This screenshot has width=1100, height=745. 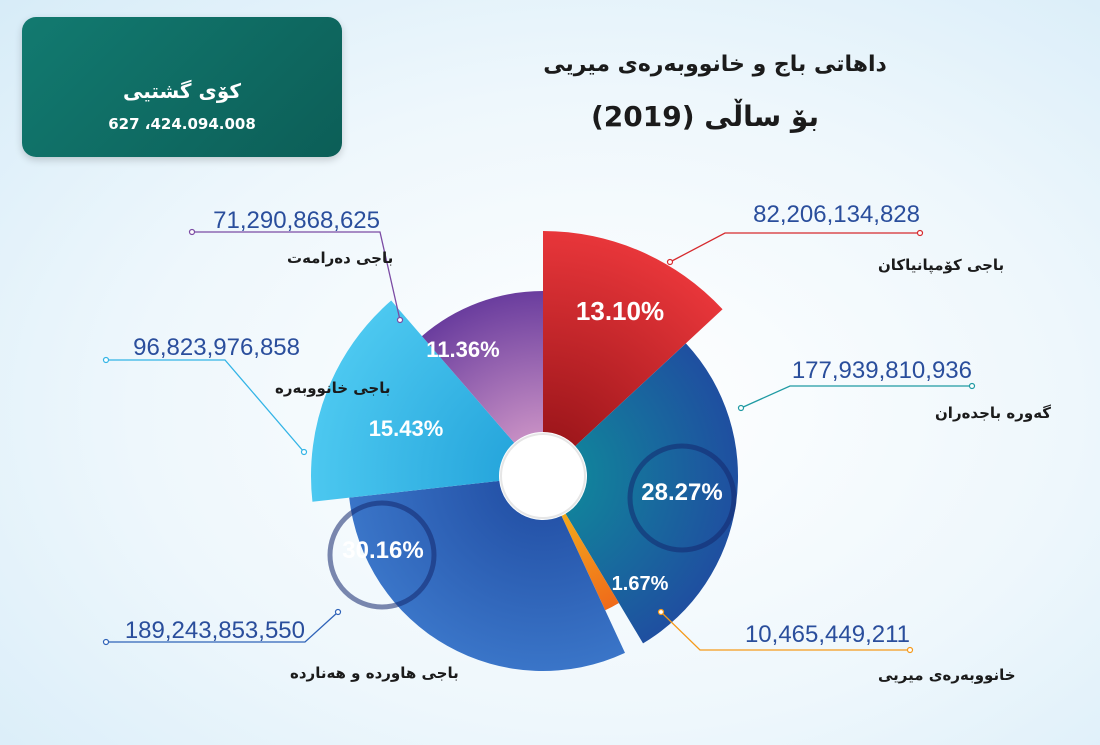 I want to click on pct-label-property_tax: 15.43%, so click(x=406, y=428).